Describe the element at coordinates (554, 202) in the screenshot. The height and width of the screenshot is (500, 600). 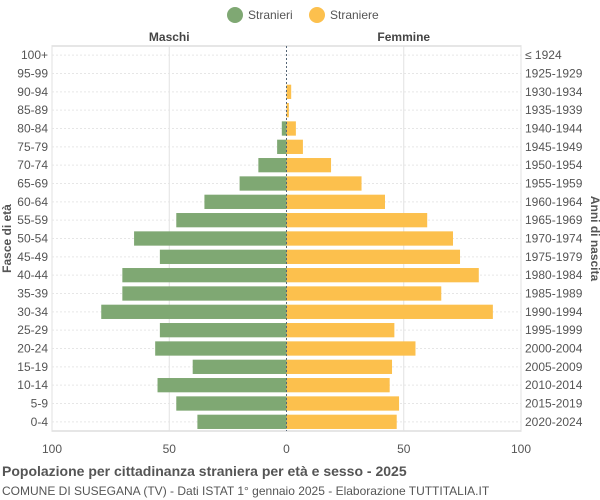
I see `birth-year-label: 1960-1964` at that location.